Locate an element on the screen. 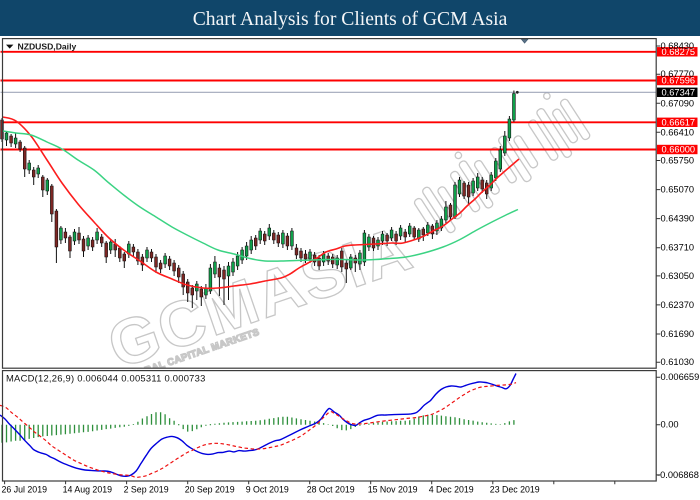 This screenshot has width=700, height=500. svg-text: 0.66617 is located at coordinates (679, 122).